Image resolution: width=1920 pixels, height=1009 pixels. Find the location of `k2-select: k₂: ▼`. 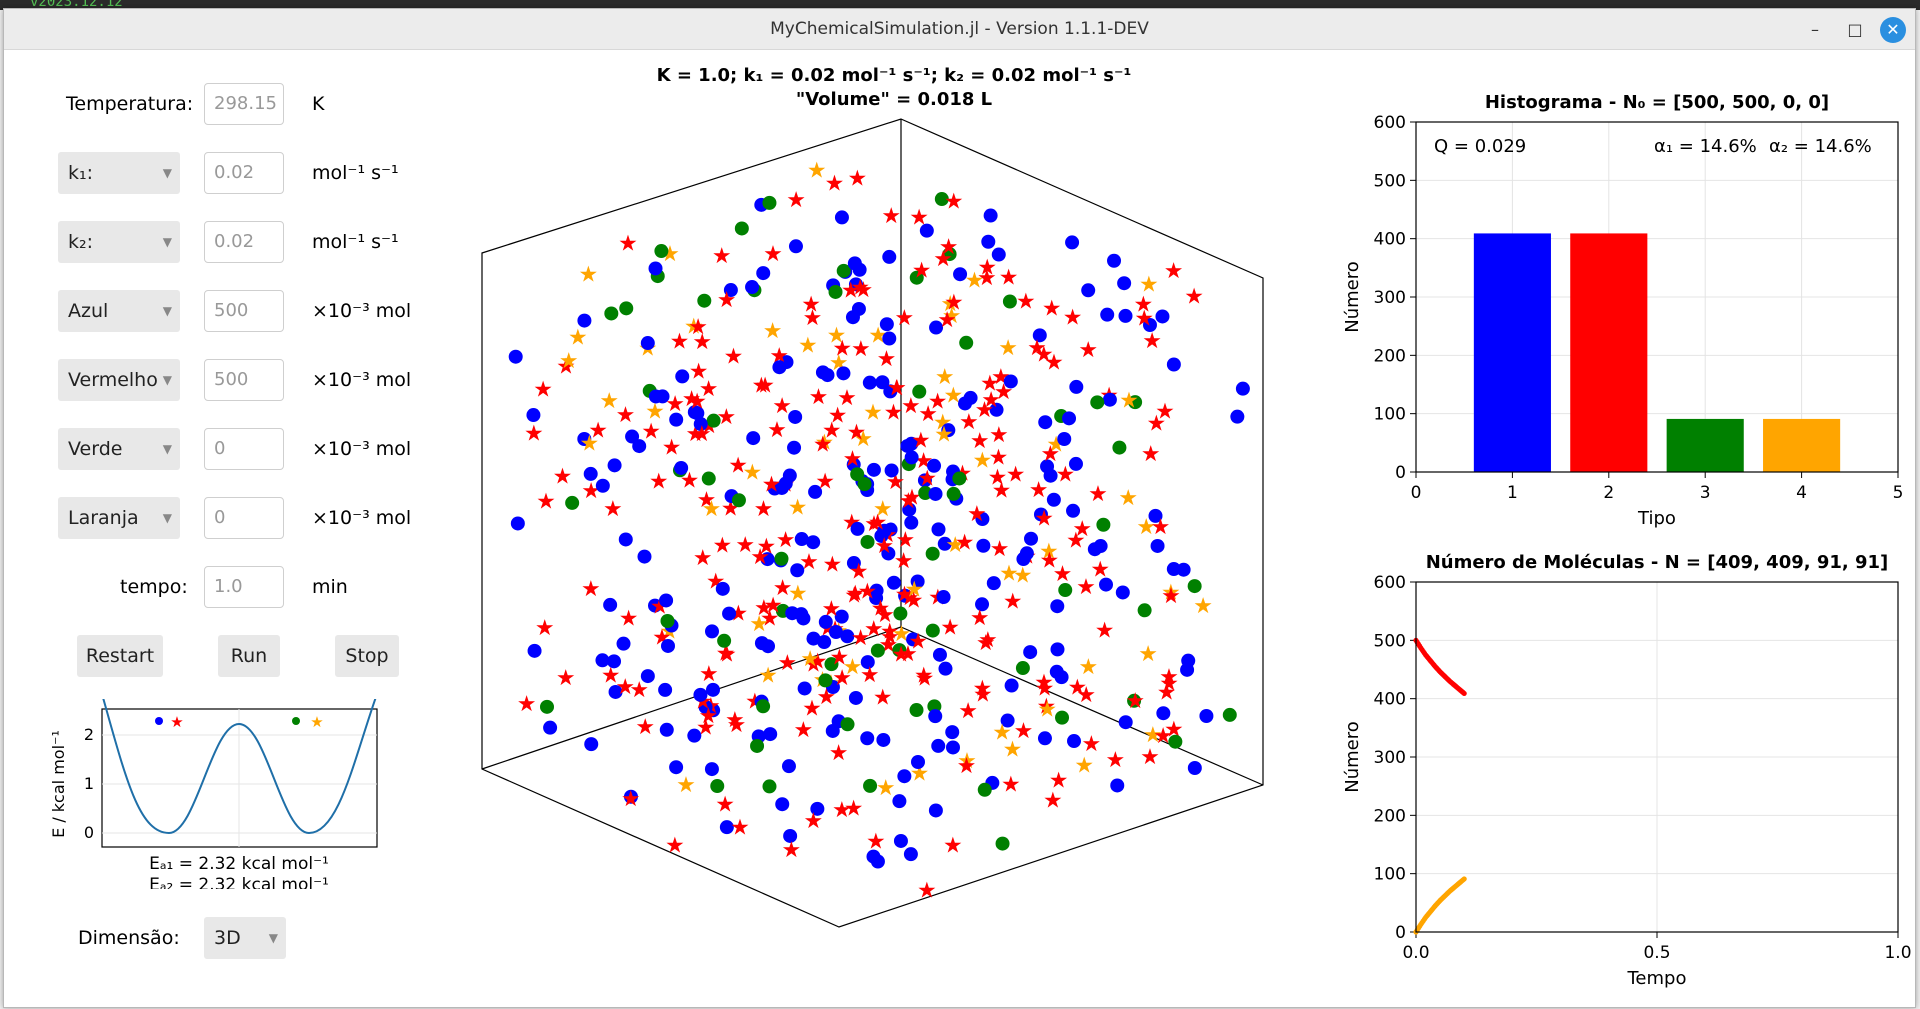

k2-select: k₂: ▼ is located at coordinates (119, 242).